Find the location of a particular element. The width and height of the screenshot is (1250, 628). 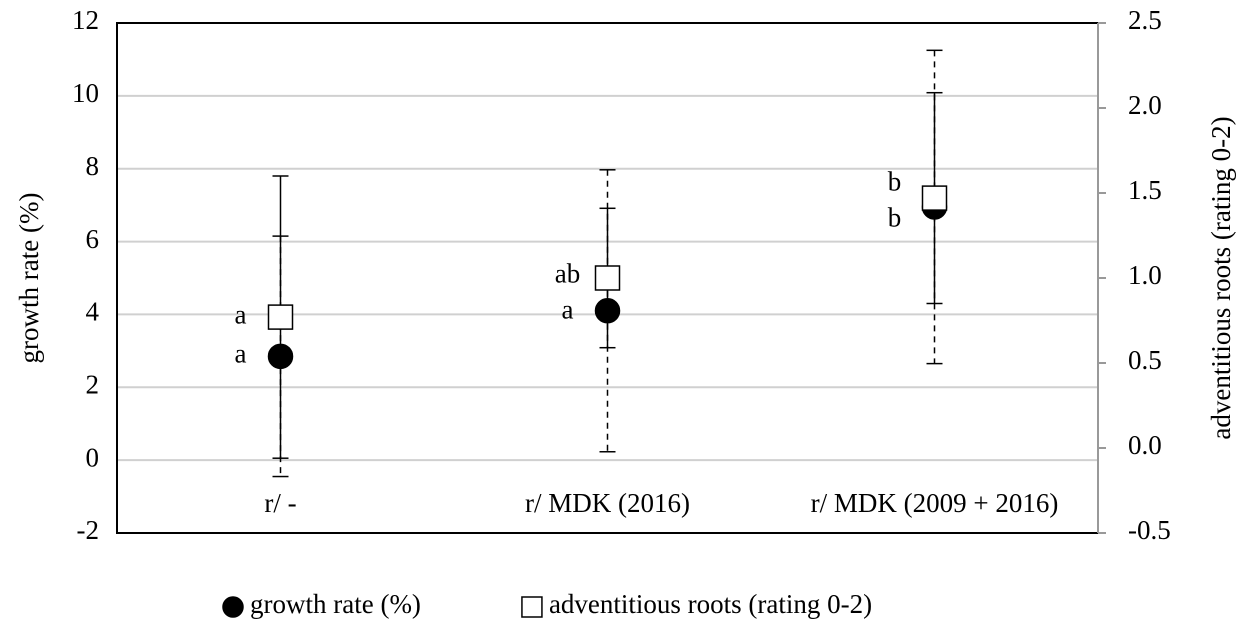

y2-tick-label: 0.0 is located at coordinates (1145, 445).